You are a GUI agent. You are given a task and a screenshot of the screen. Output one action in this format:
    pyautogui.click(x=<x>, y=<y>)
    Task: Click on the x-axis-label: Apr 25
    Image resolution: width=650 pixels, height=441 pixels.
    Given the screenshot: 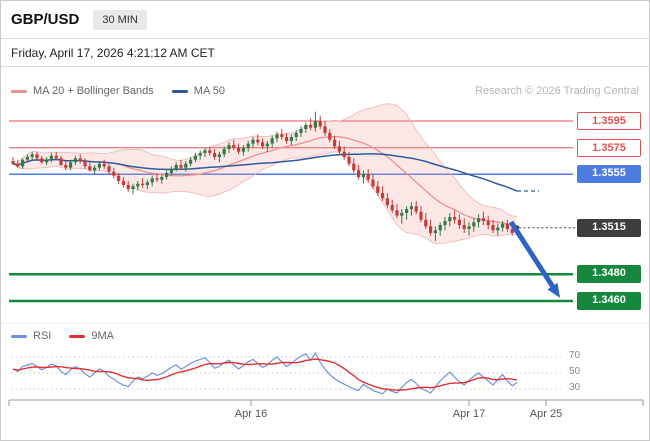 What is the action you would take?
    pyautogui.click(x=546, y=414)
    